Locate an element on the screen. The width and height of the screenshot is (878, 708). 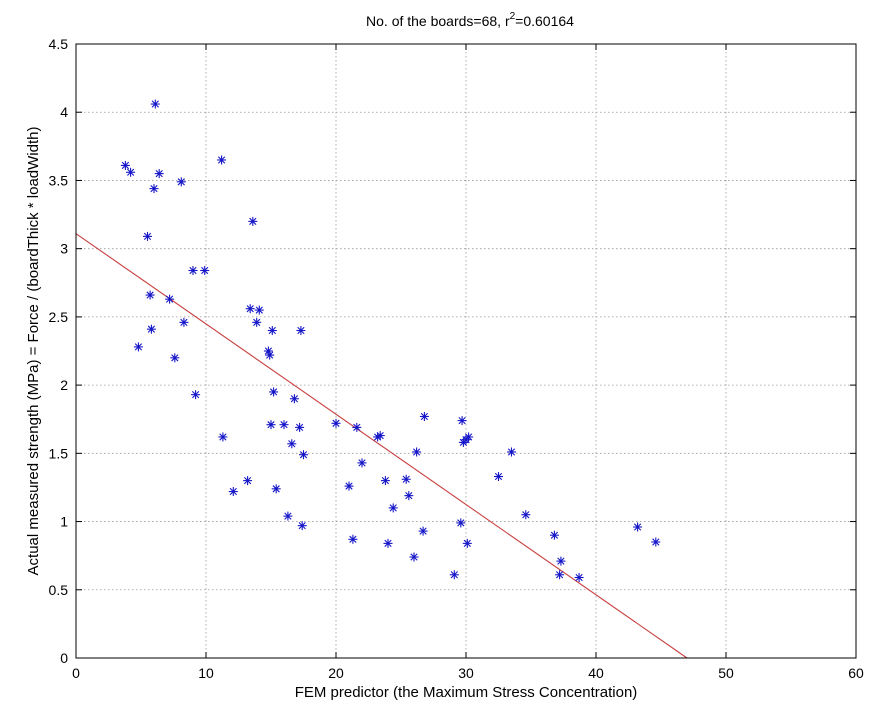
y-tick-label: 2 is located at coordinates (64, 385).